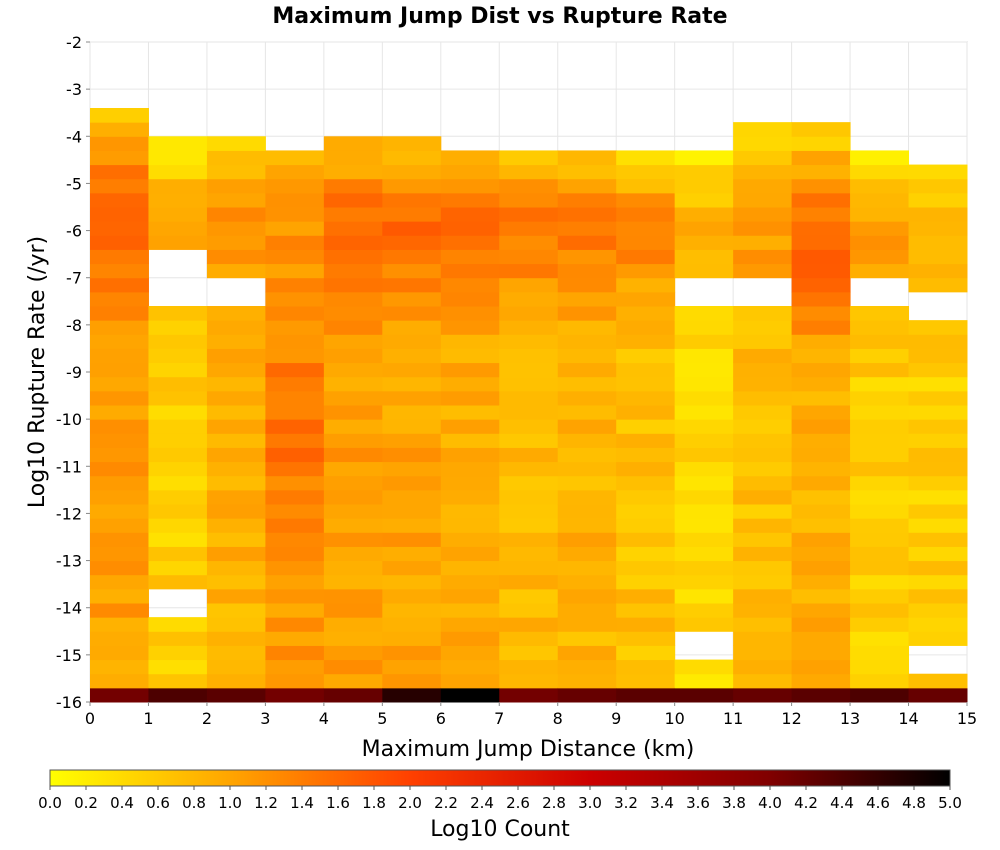  What do you see at coordinates (500, 829) in the screenshot?
I see `colorbar-label: Log10 Count` at bounding box center [500, 829].